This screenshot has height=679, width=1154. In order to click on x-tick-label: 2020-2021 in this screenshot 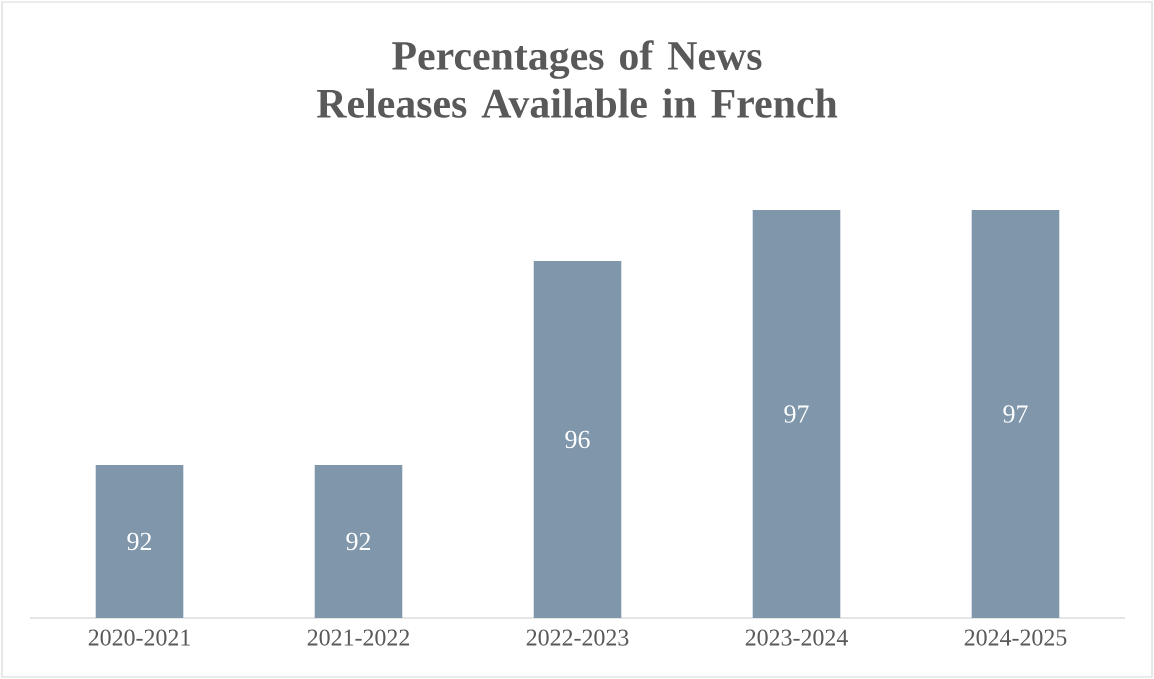, I will do `click(139, 637)`.